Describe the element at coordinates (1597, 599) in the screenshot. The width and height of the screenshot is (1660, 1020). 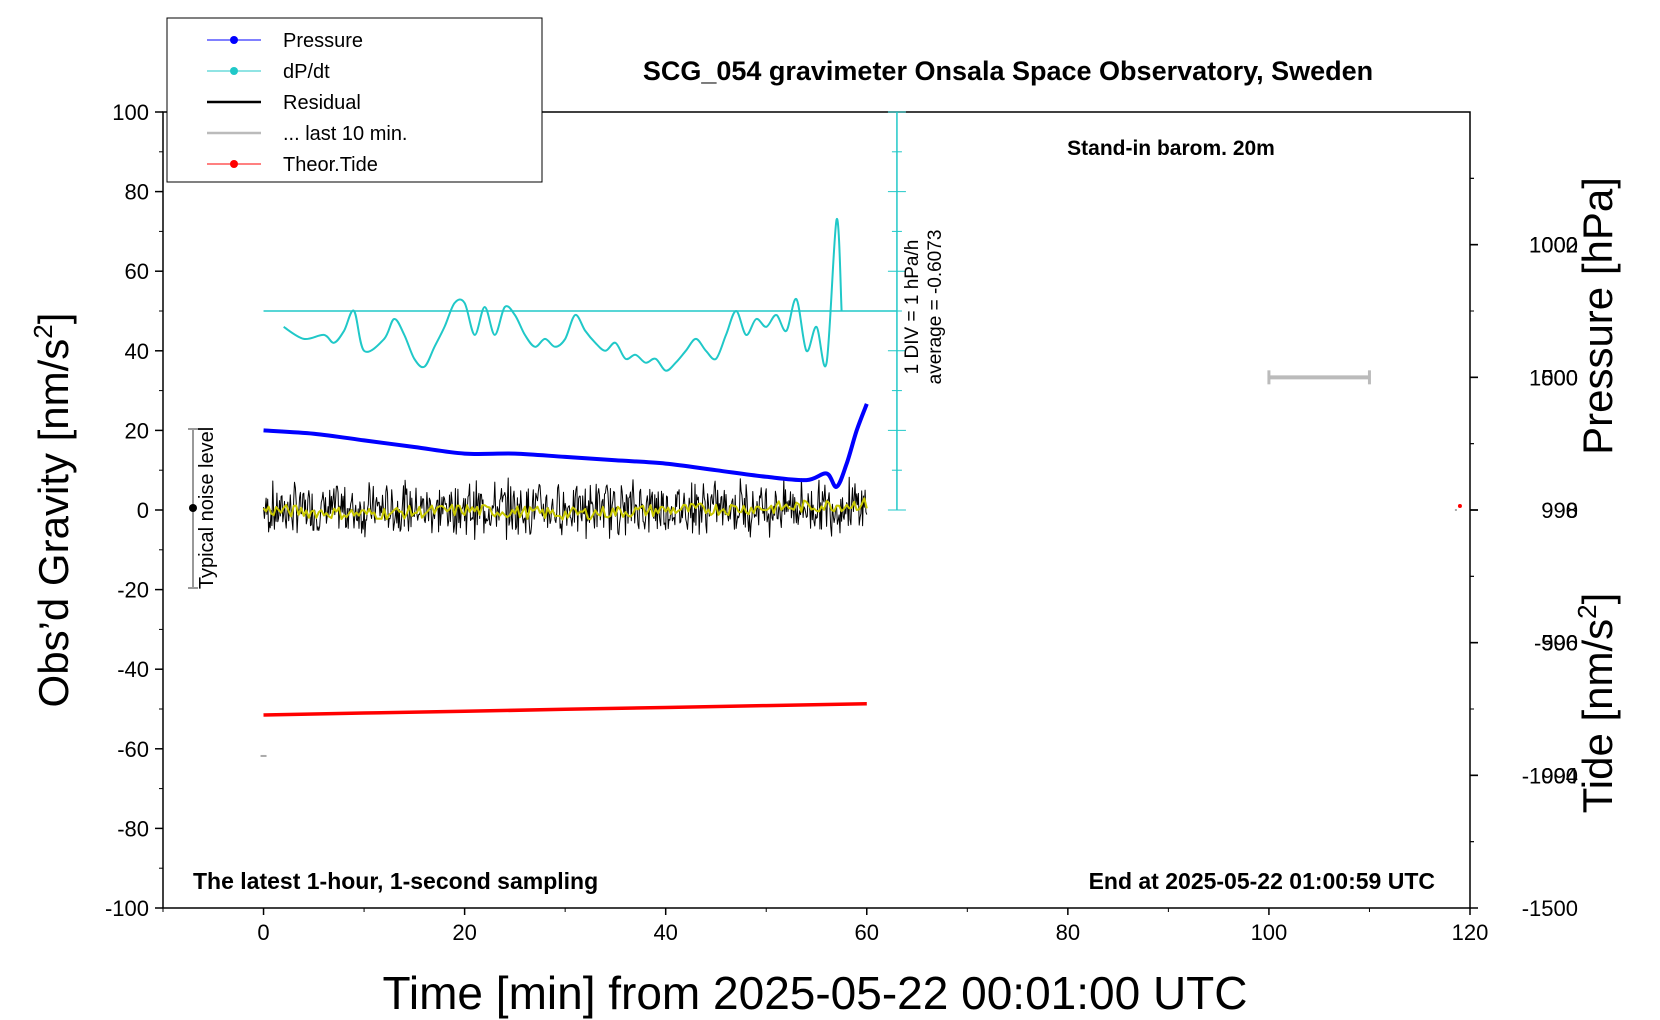
I see `tide-label-close: ]` at that location.